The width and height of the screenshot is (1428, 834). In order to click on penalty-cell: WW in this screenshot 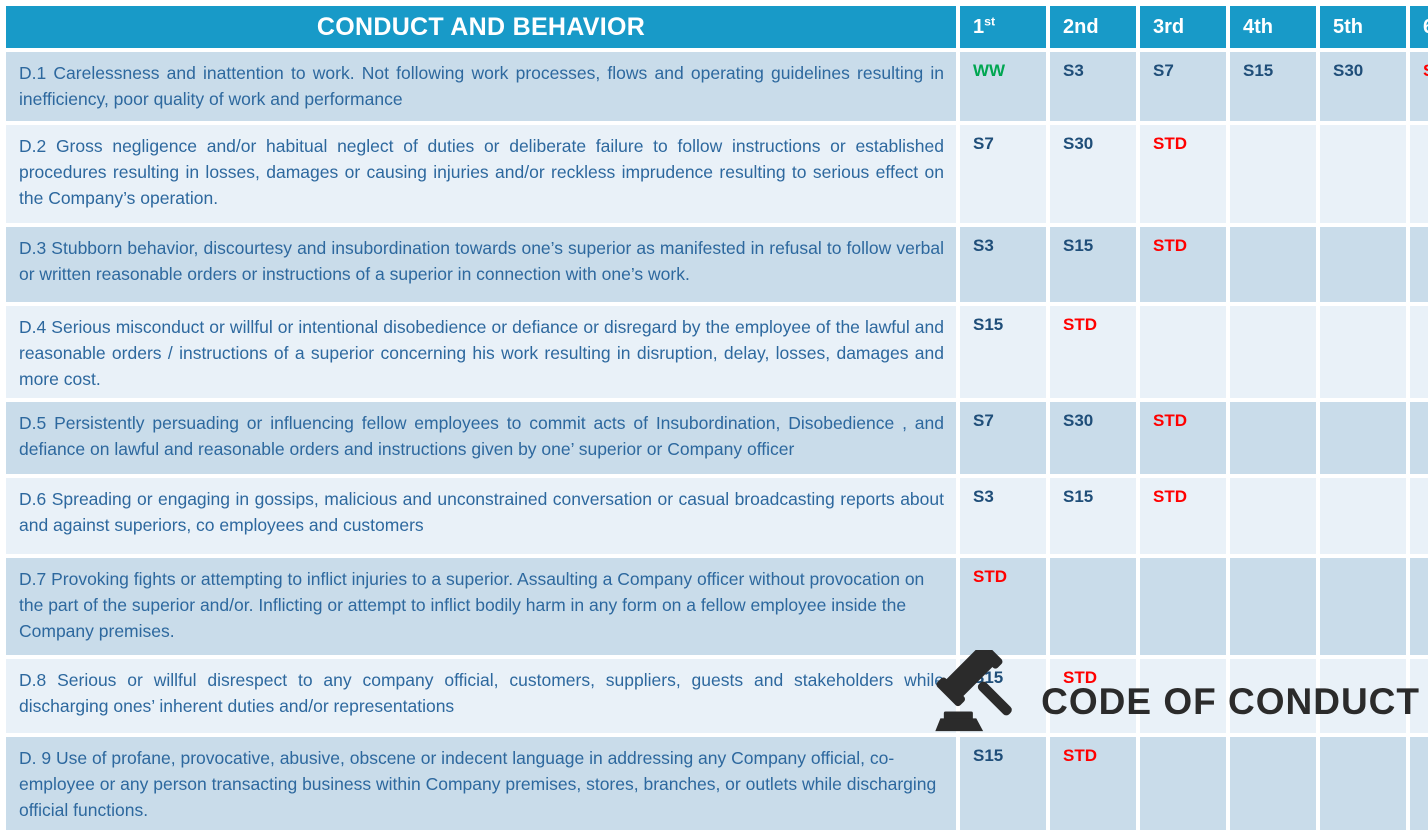, I will do `click(1003, 86)`.